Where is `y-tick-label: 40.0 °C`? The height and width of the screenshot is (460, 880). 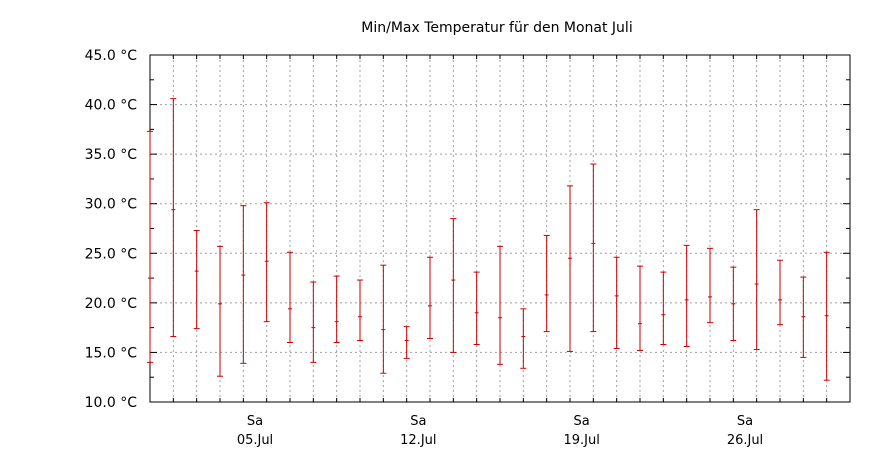 y-tick-label: 40.0 °C is located at coordinates (111, 106).